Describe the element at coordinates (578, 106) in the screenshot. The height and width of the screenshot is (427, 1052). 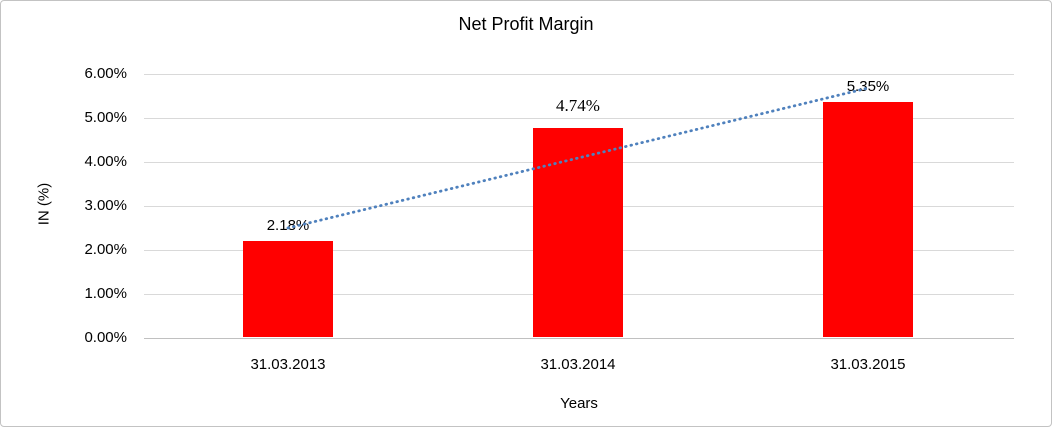
I see `bar-value-label: 4.74%` at that location.